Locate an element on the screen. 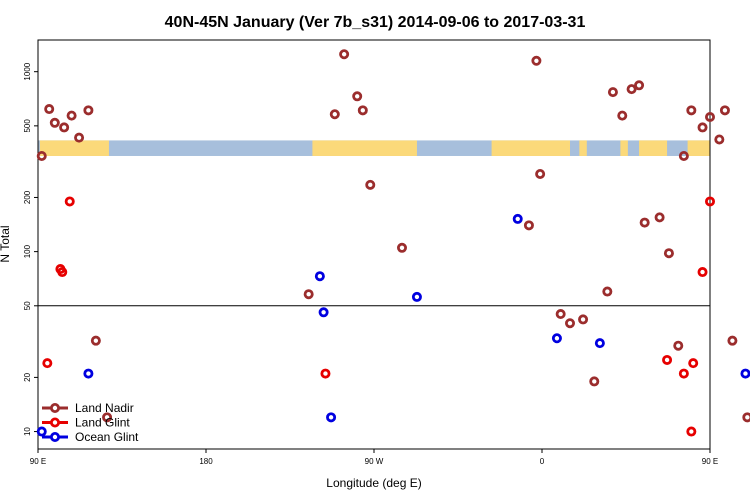 Image resolution: width=750 pixels, height=500 pixels. x-tick-label: 180 is located at coordinates (206, 461).